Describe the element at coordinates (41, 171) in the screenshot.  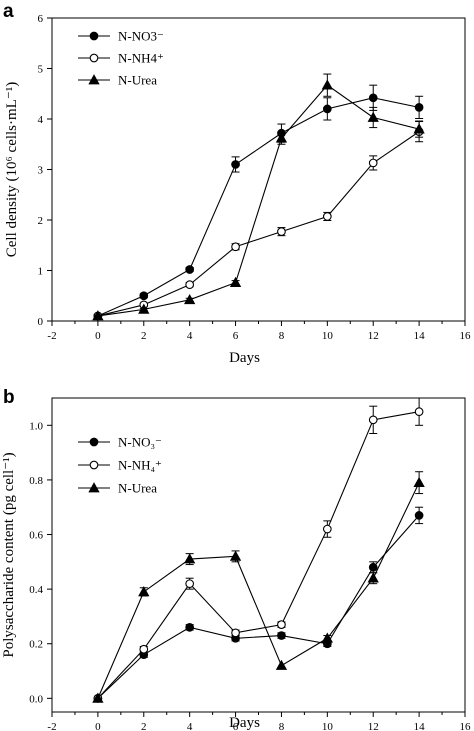
I see `y-tick-label: 3` at that location.